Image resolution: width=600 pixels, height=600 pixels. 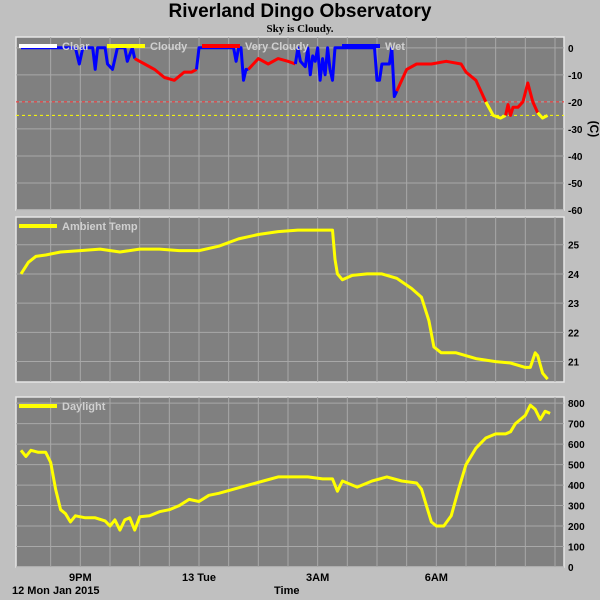 What do you see at coordinates (575, 76) in the screenshot?
I see `y-tick-label: -10` at bounding box center [575, 76].